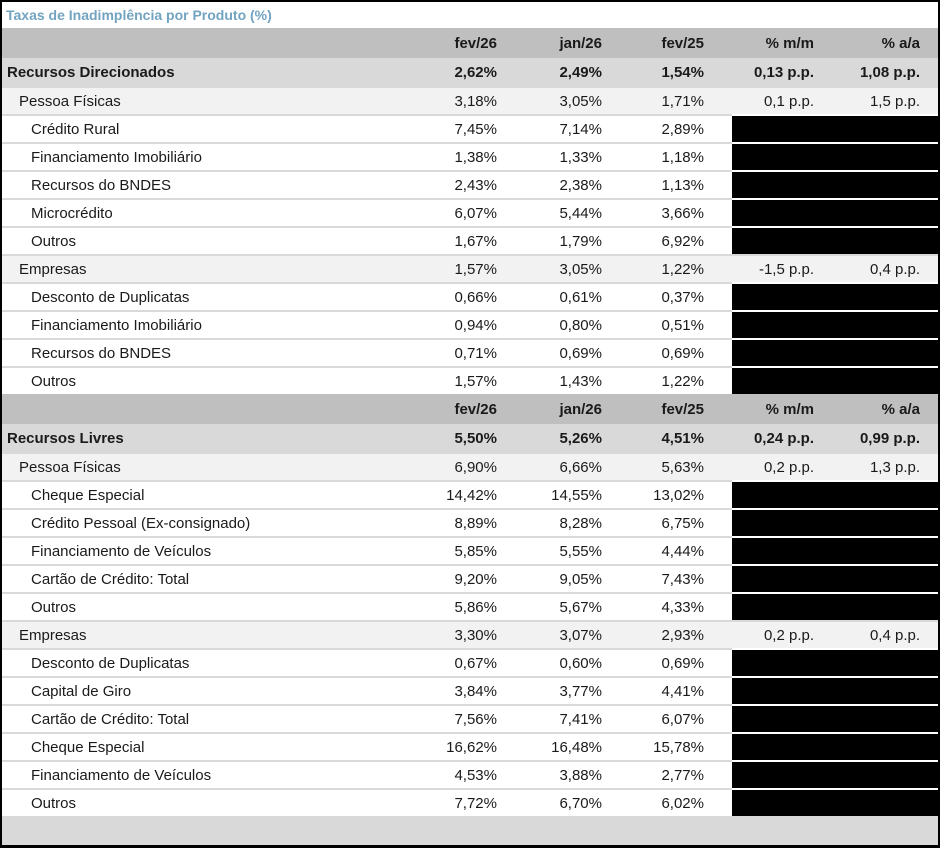  Describe the element at coordinates (558, 184) in the screenshot. I see `value-cell: 2,38%` at that location.